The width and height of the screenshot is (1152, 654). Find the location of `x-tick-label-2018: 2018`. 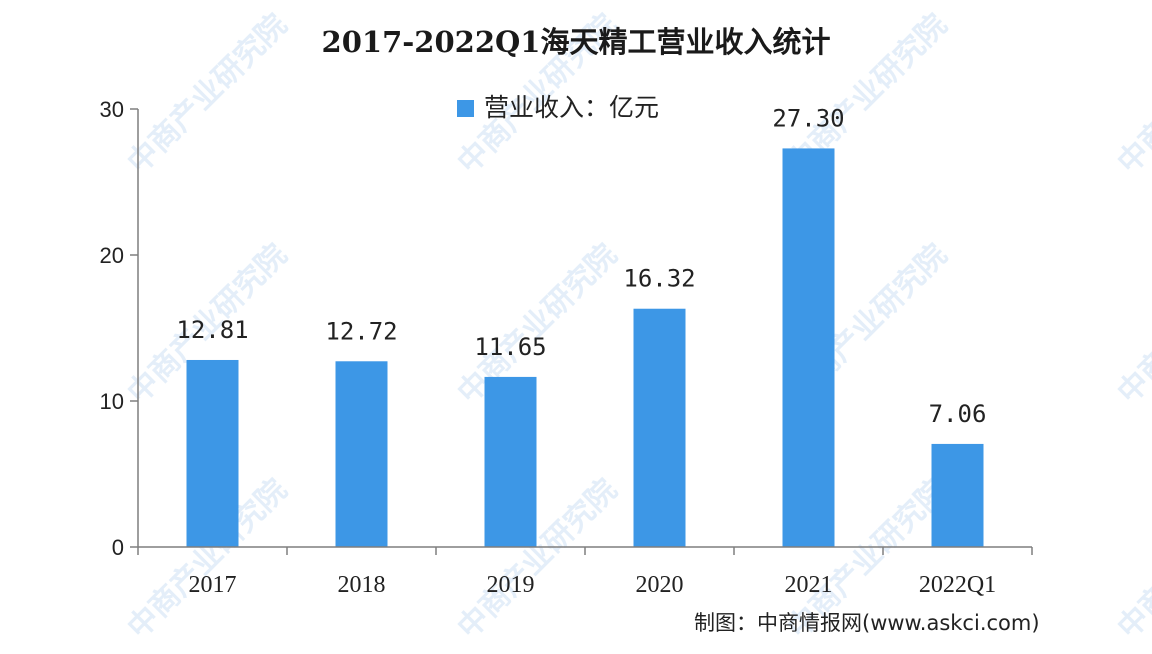

x-tick-label-2018: 2018 is located at coordinates (362, 585).